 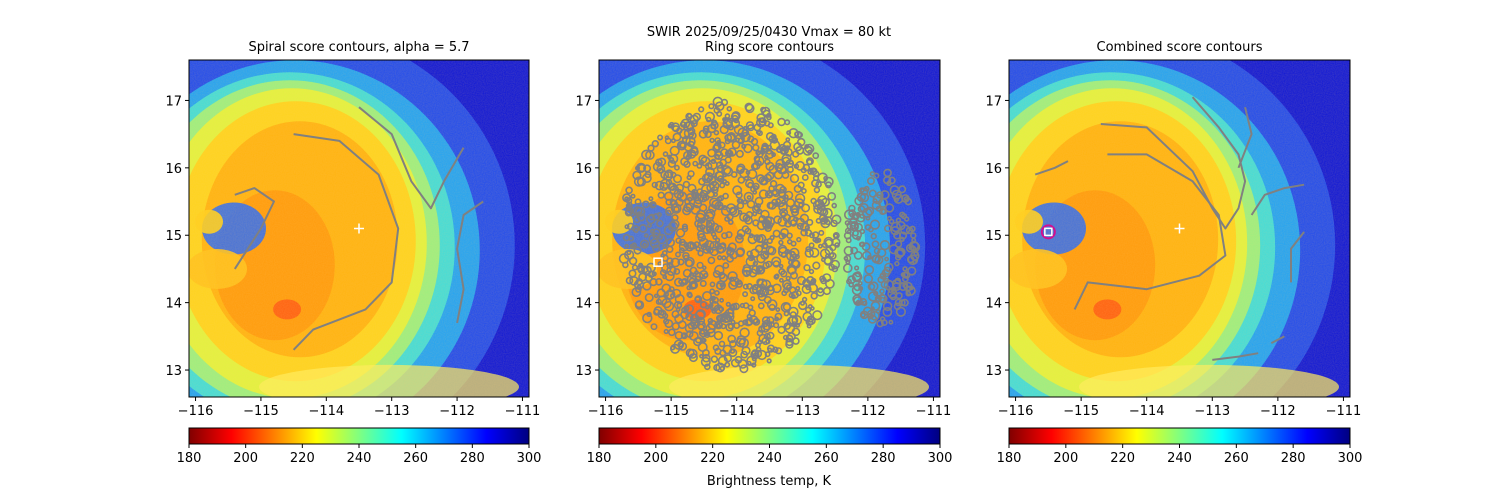 I want to click on y-tick-label: 15, so click(x=173, y=236).